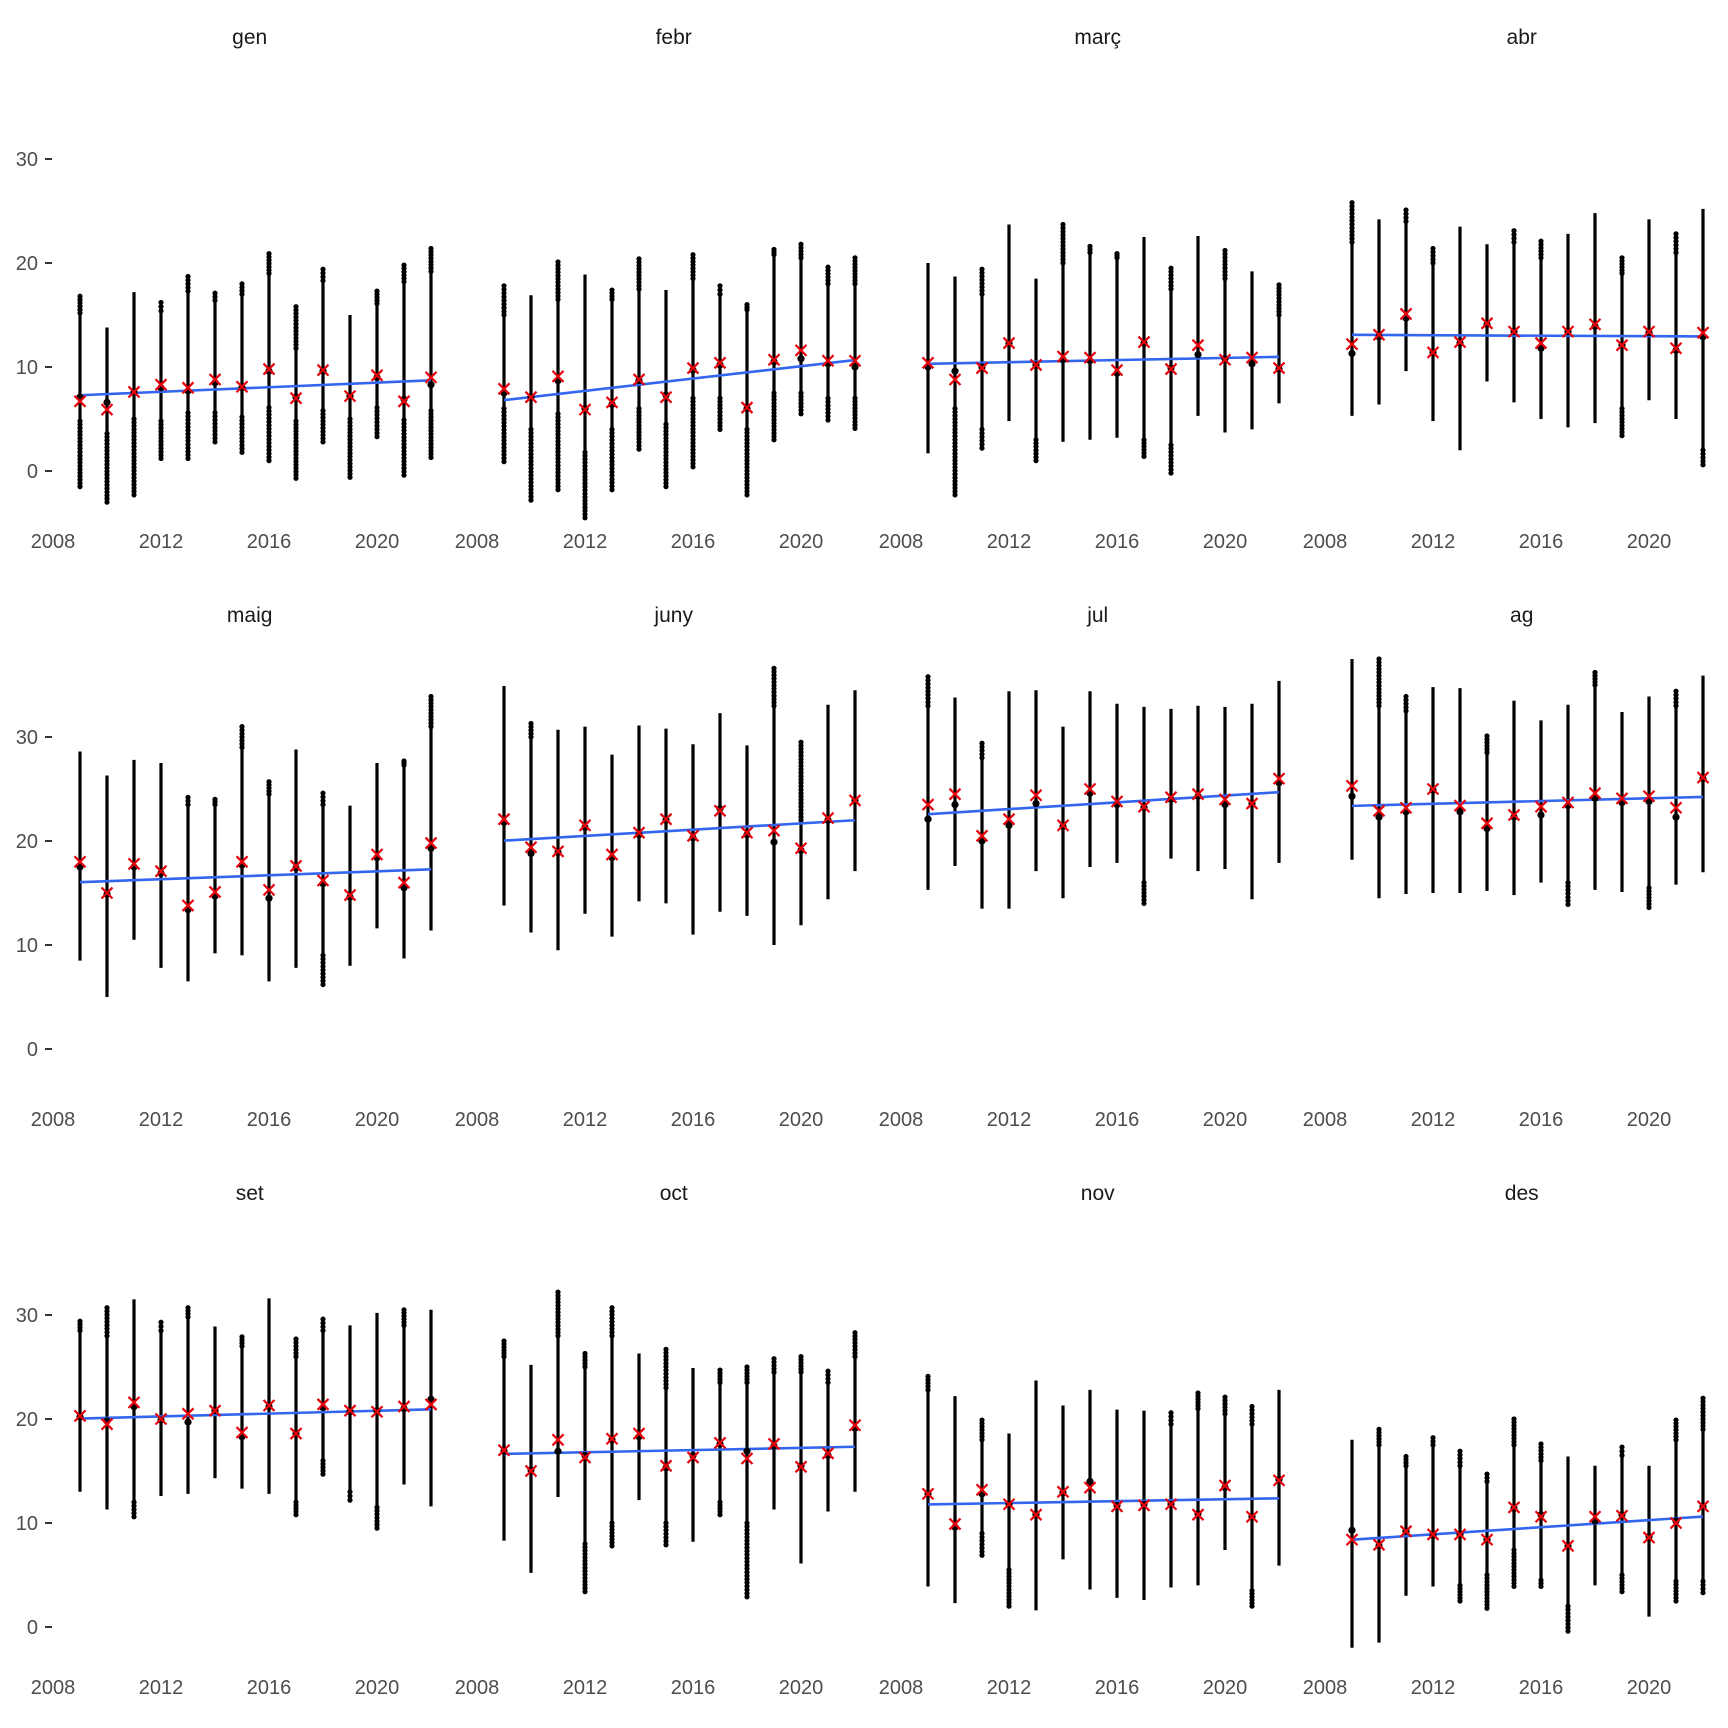  Describe the element at coordinates (1541, 542) in the screenshot. I see `x-tick-label: 2016` at that location.